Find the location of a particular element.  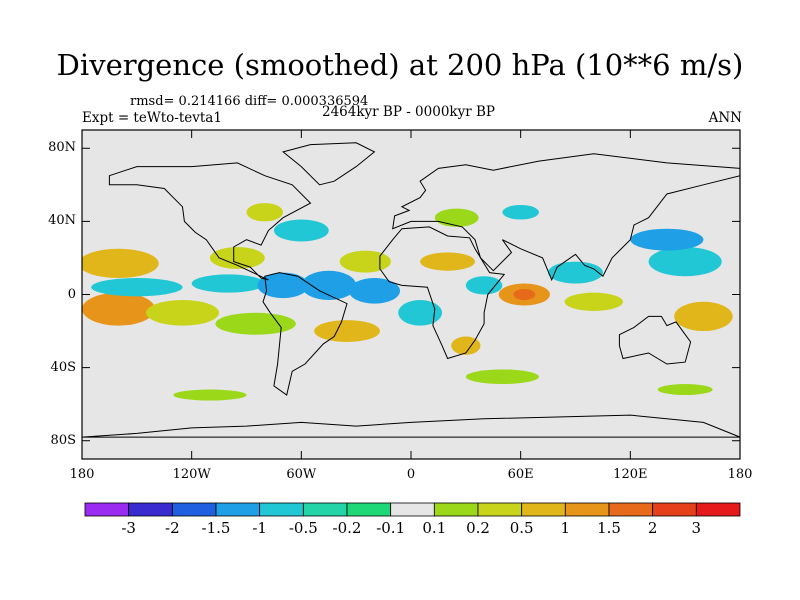

coastline-north-america is located at coordinates (210, 221).